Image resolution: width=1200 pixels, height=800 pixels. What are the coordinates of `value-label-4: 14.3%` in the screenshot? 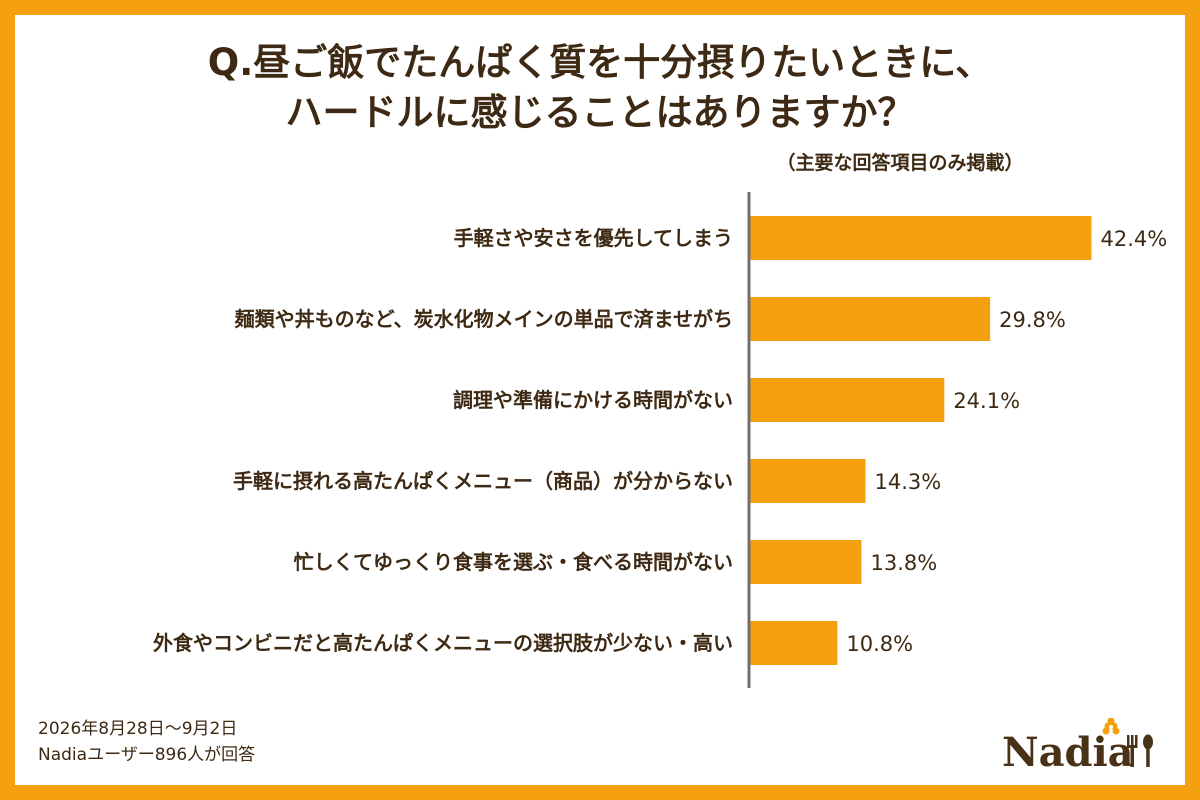 It's located at (908, 482).